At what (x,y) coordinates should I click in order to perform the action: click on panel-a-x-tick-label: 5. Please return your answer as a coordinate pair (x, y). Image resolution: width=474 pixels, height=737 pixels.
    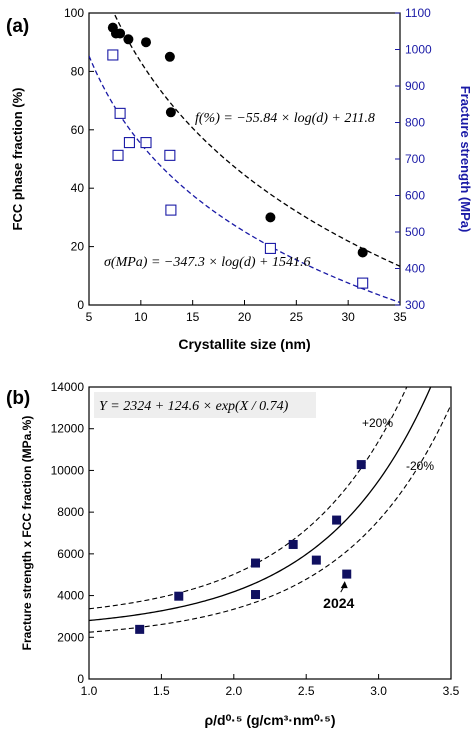
    Looking at the image, I should click on (89, 317).